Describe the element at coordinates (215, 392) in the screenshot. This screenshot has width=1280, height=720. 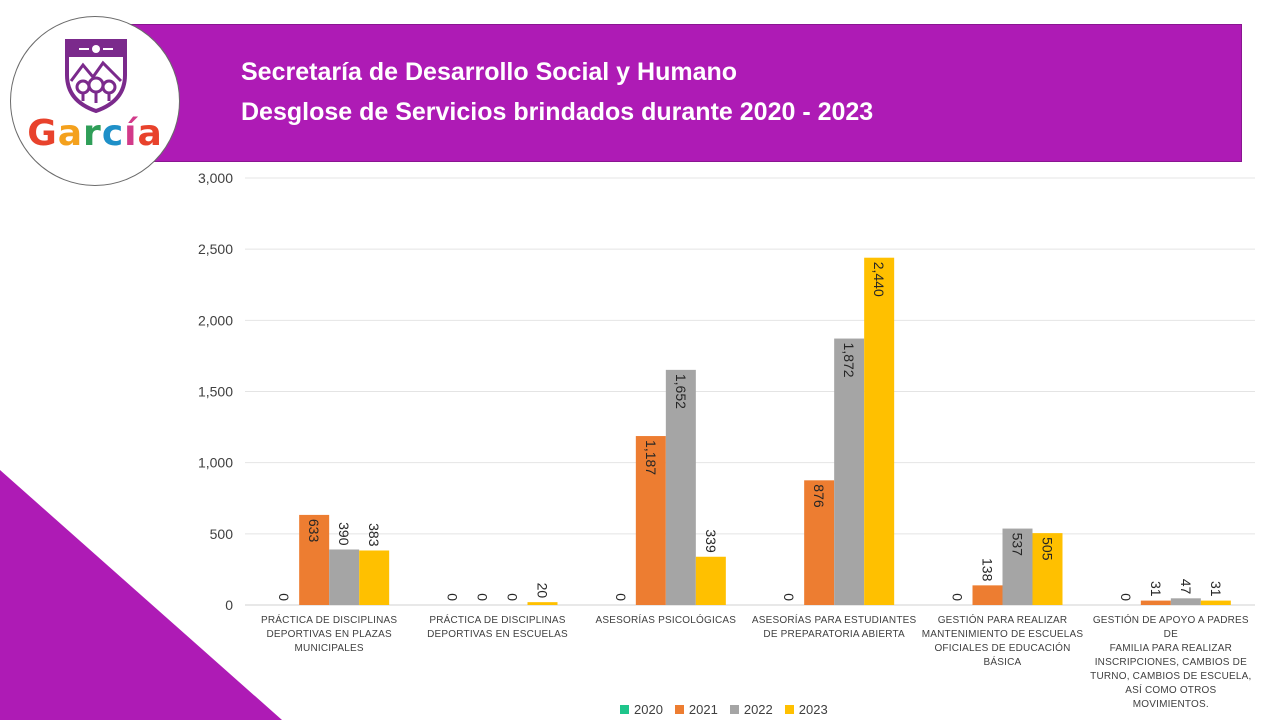
I see `y-tick-label: 1,500` at that location.